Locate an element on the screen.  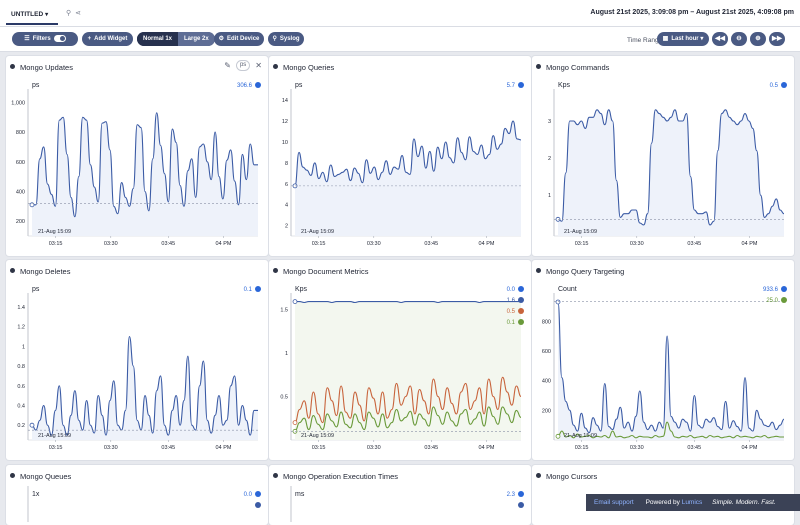
legend-value: 306.6 is located at coordinates (245, 86).